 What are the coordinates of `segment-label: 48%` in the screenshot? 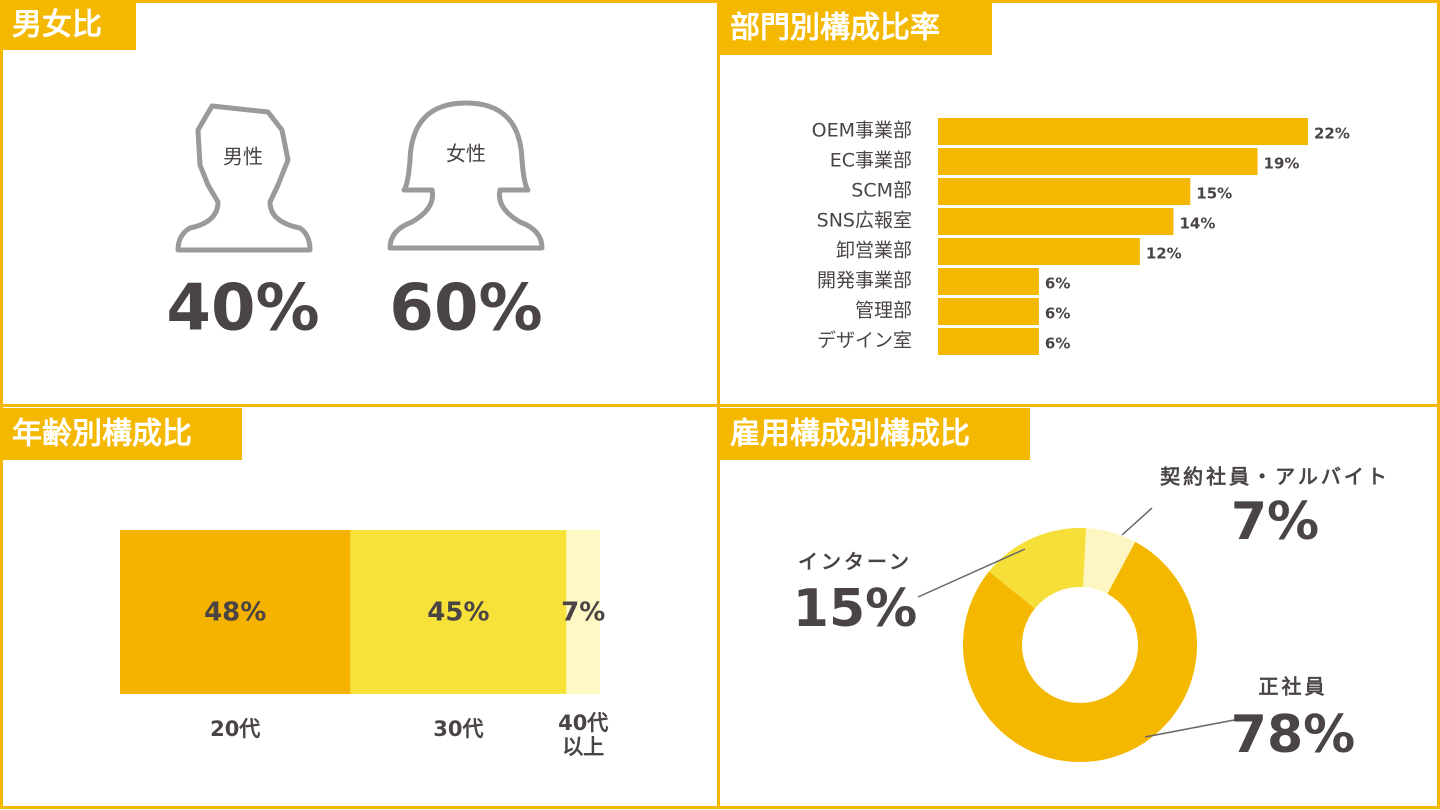 It's located at (235, 613).